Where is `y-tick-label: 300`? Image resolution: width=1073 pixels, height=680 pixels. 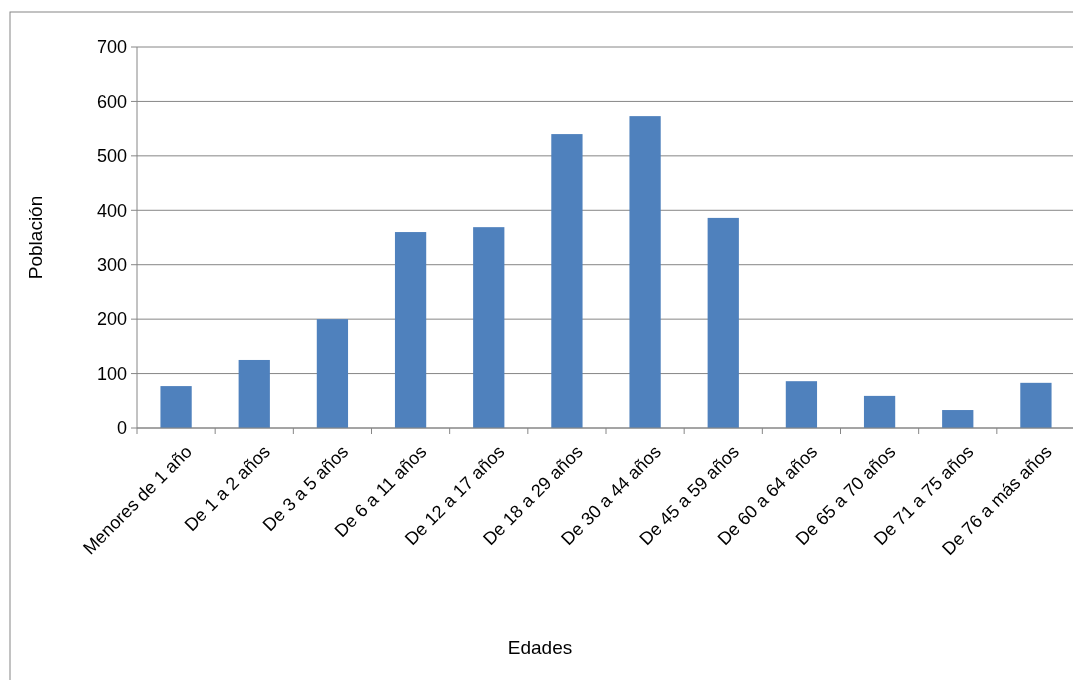 y-tick-label: 300 is located at coordinates (111, 265).